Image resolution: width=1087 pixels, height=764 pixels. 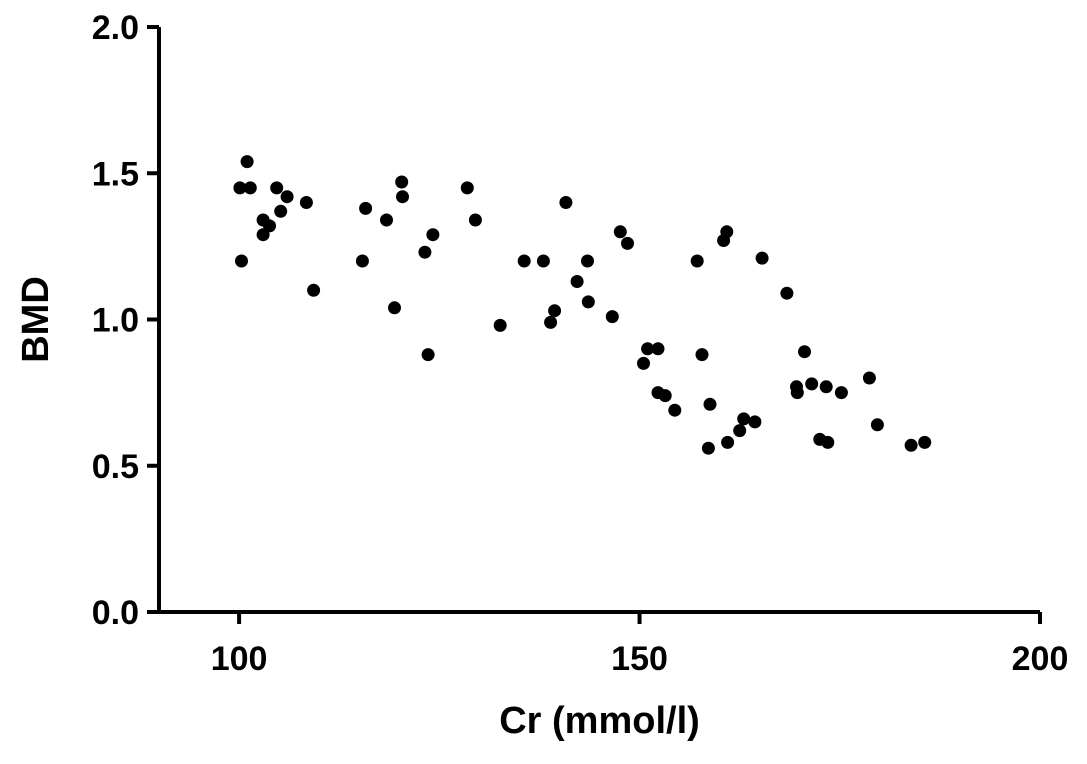 I want to click on x-tick-label: 200, so click(x=1040, y=659).